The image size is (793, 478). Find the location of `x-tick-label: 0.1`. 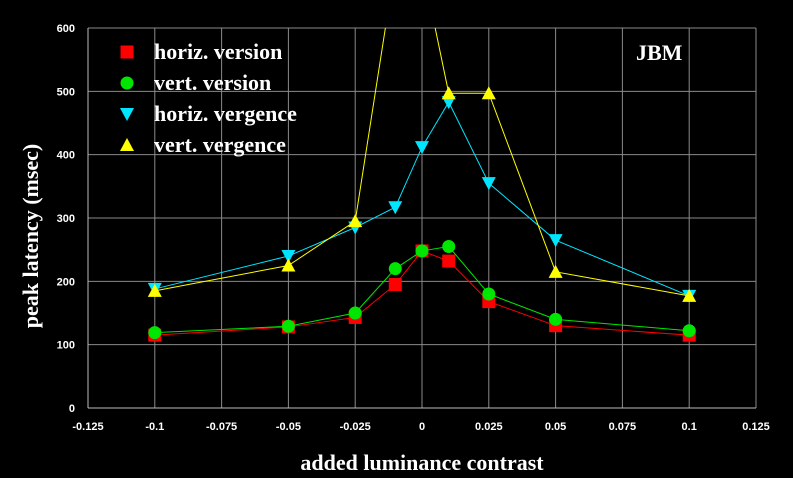

x-tick-label: 0.1 is located at coordinates (689, 427).